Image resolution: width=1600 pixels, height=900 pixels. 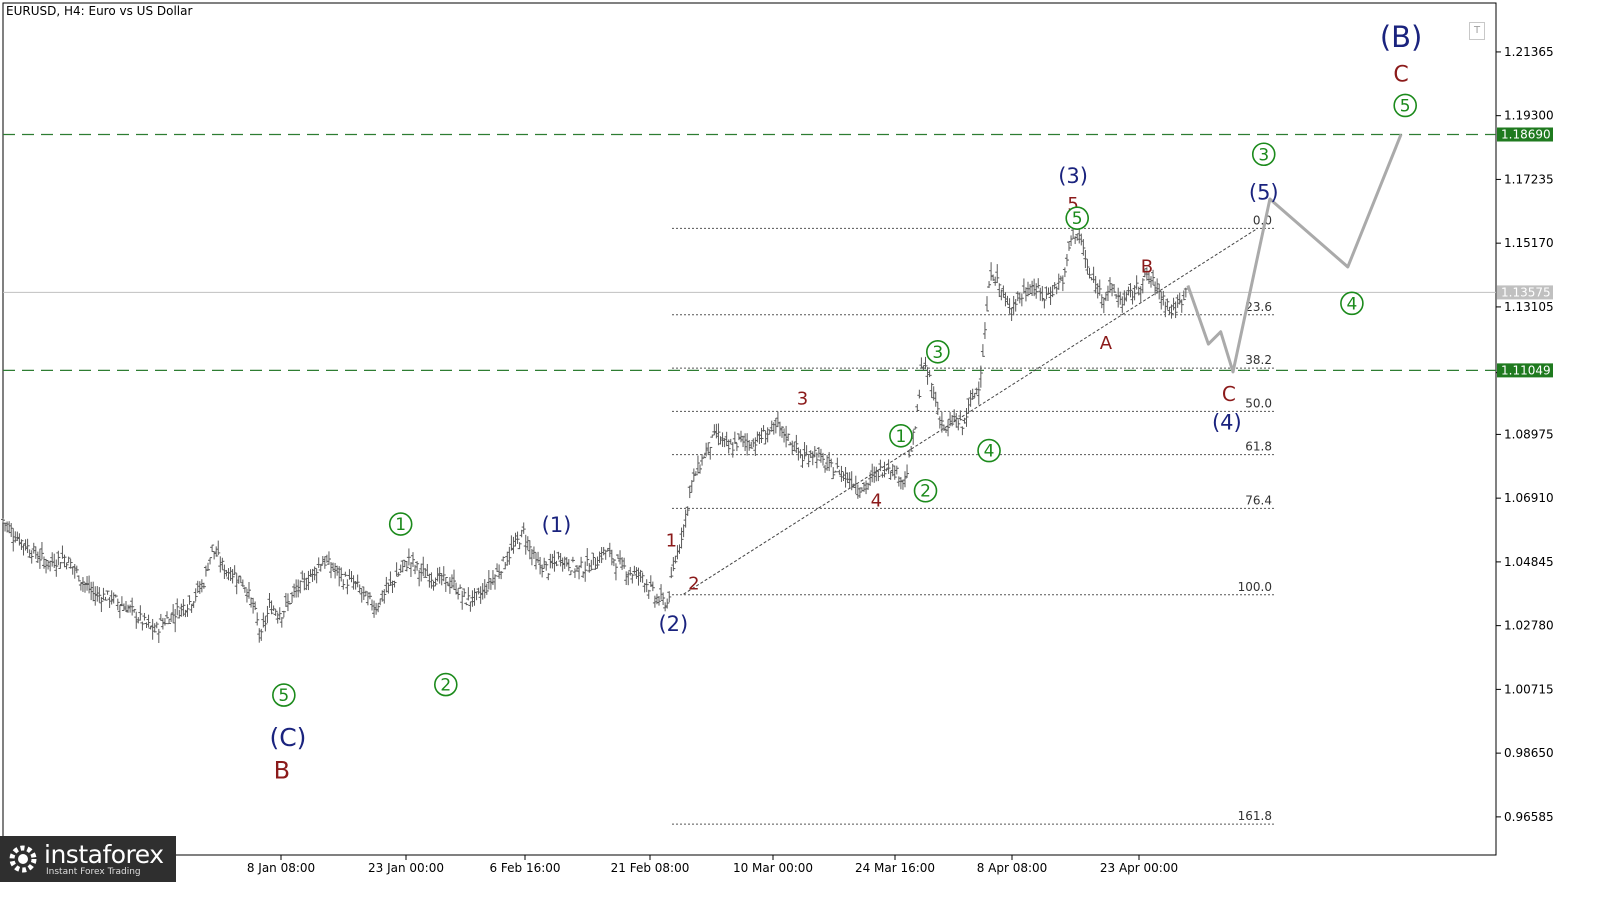 What do you see at coordinates (1264, 192) in the screenshot?
I see `wave-label-(5): (5)` at bounding box center [1264, 192].